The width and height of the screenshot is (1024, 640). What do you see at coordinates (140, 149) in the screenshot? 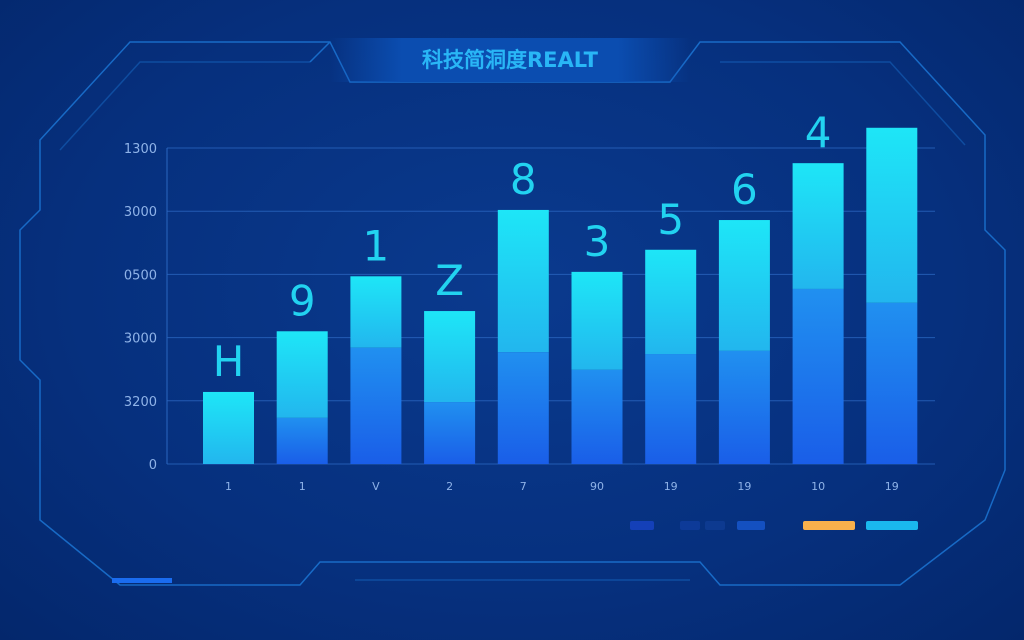
I see `y-tick-label: 1300` at bounding box center [140, 149].